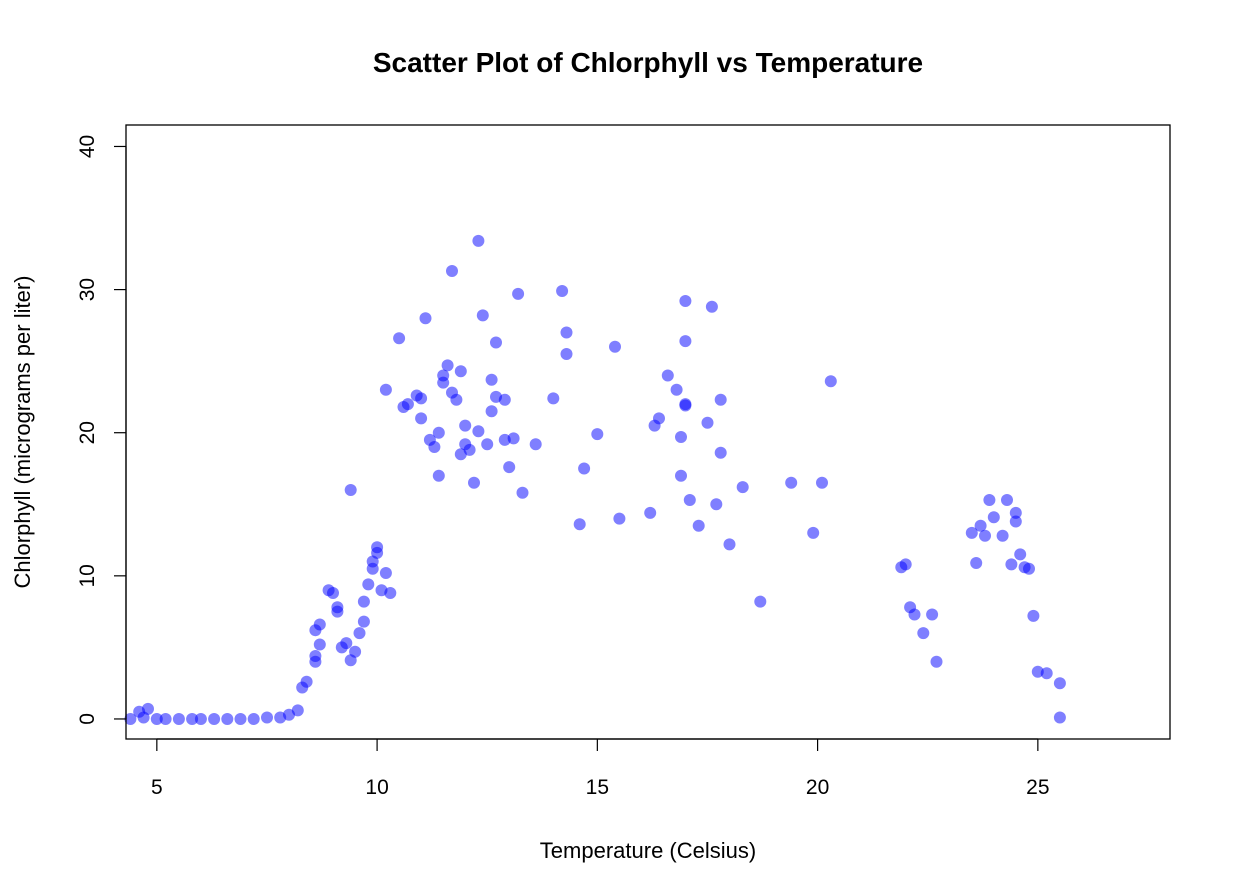 Image resolution: width=1235 pixels, height=896 pixels. What do you see at coordinates (157, 787) in the screenshot?
I see `x-tick-label: 5` at bounding box center [157, 787].